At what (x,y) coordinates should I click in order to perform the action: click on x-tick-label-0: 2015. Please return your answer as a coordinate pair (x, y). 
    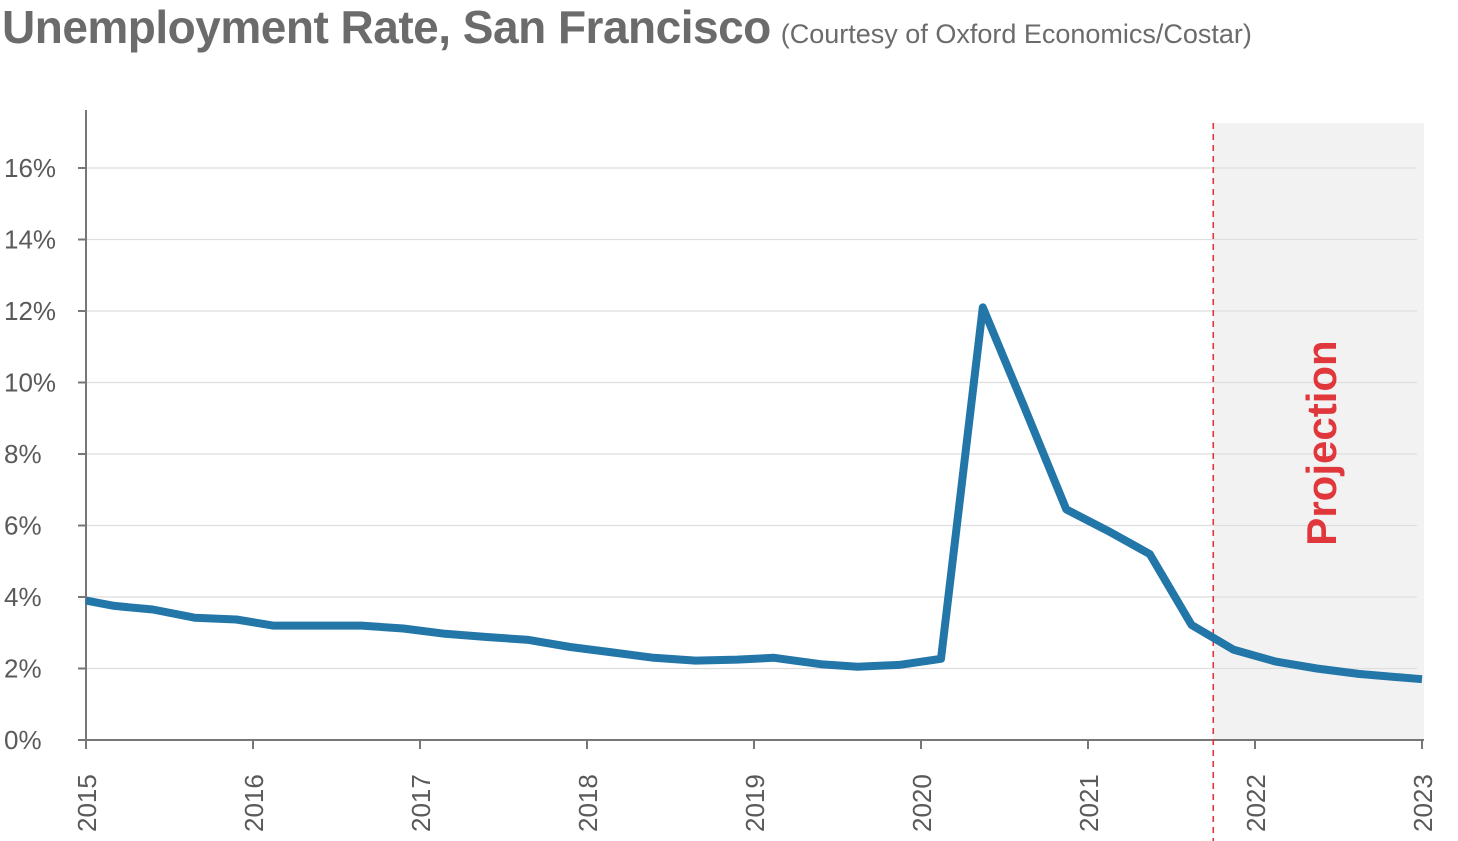
    Looking at the image, I should click on (87, 803).